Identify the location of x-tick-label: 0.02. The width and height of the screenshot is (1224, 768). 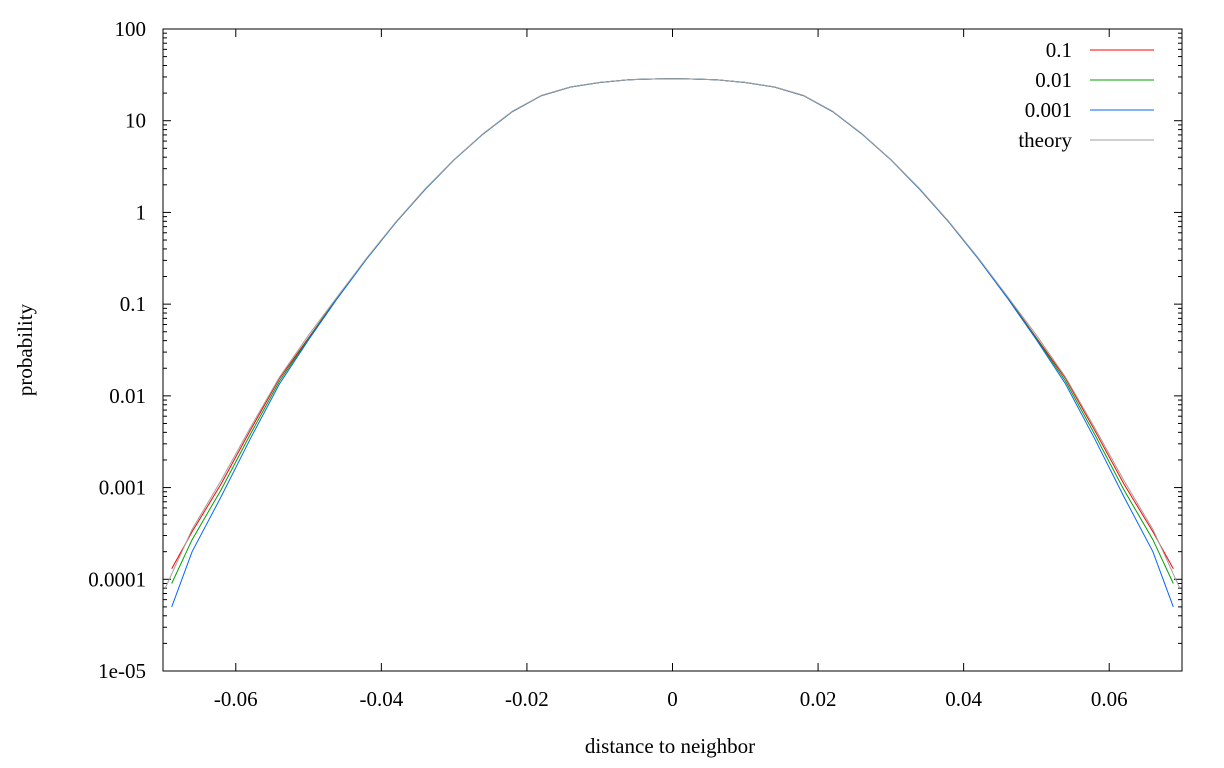
(818, 699).